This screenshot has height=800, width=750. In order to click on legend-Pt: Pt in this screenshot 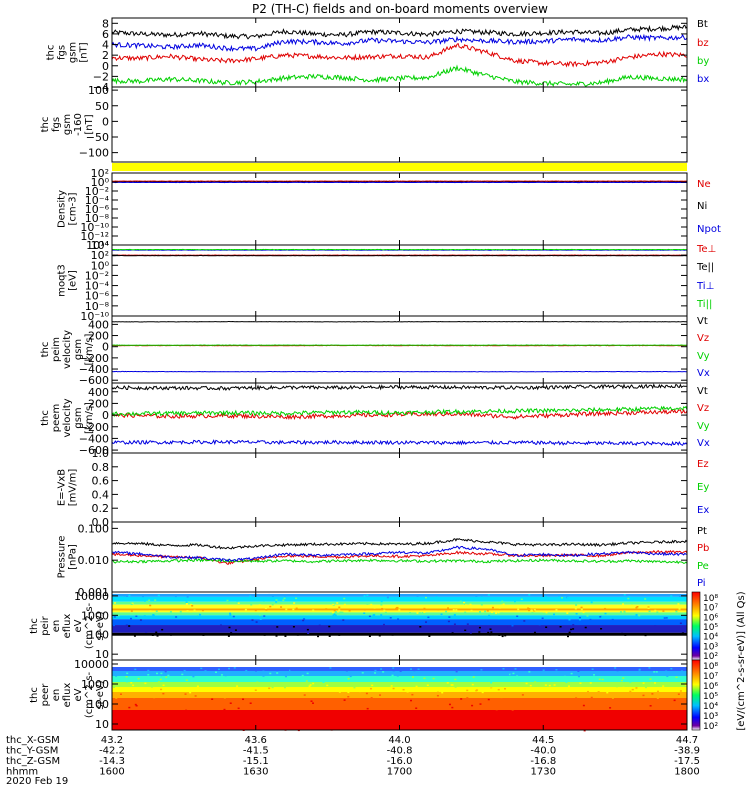, I will do `click(702, 531)`.